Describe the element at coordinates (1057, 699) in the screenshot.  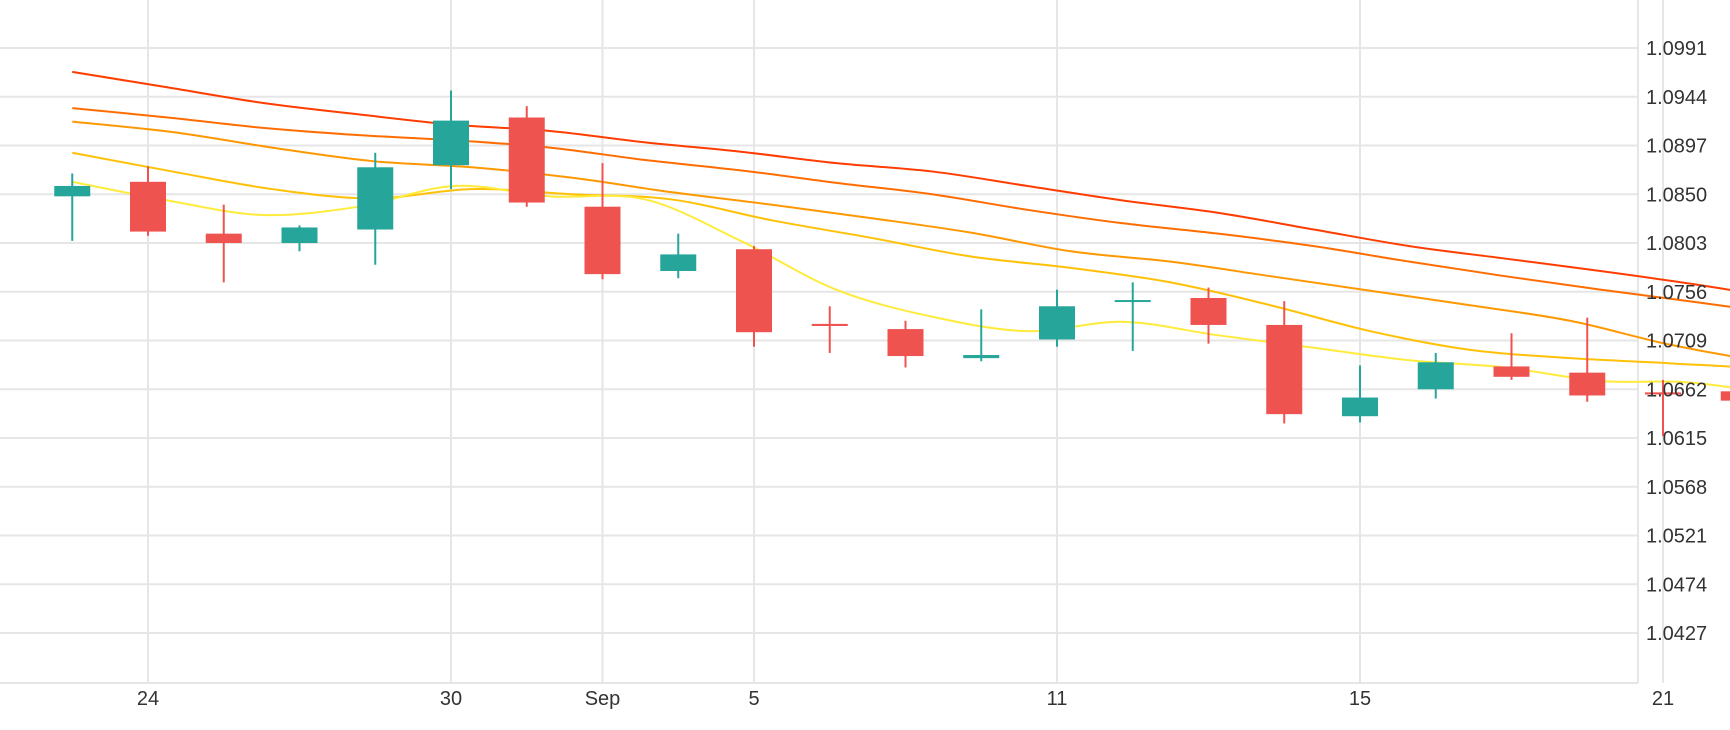
I see `x-tick-label: 11` at that location.